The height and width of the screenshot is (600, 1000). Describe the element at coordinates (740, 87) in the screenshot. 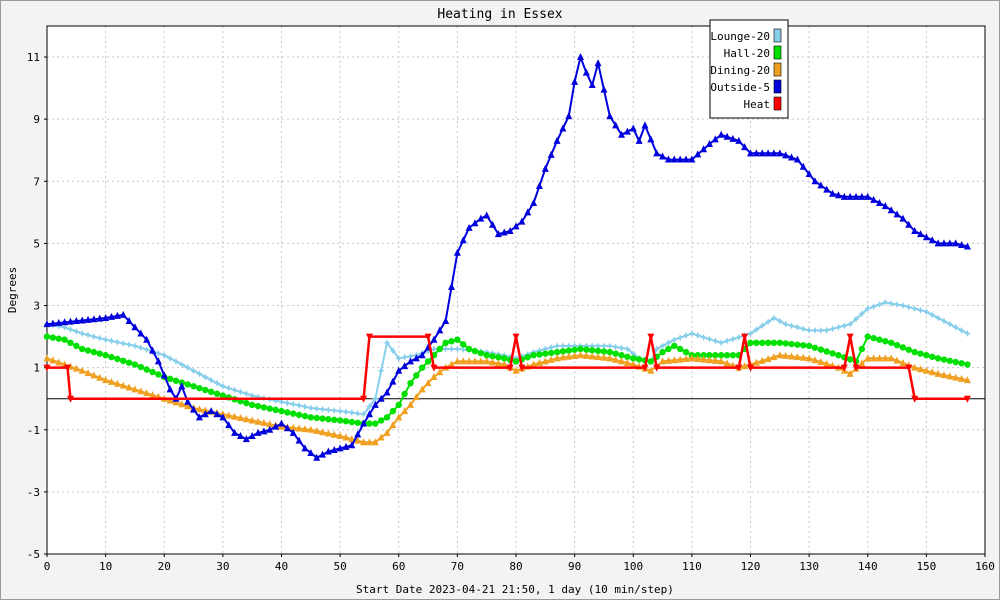

I see `legend-label-outside-5: Outside-5` at that location.